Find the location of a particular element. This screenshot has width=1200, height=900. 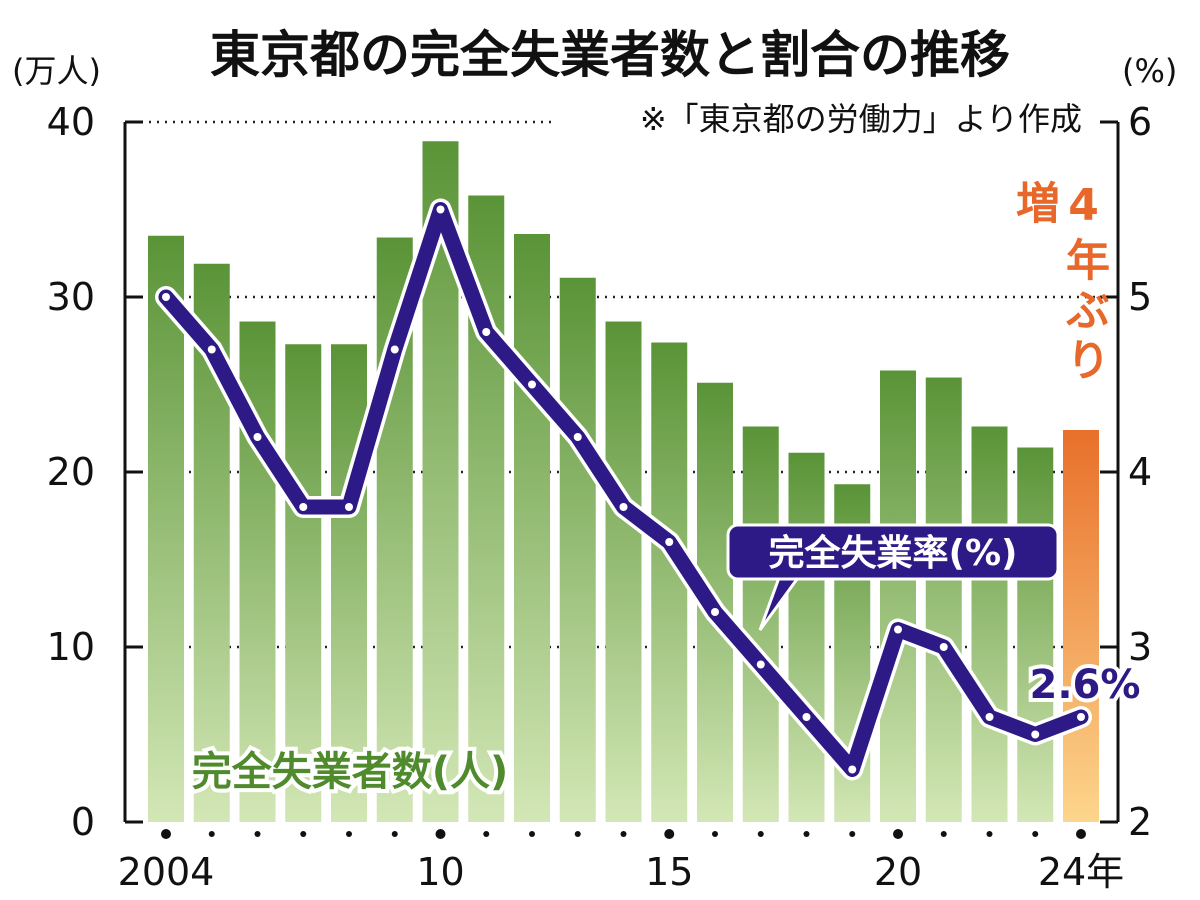

right-tick-label: 6 is located at coordinates (1140, 122).